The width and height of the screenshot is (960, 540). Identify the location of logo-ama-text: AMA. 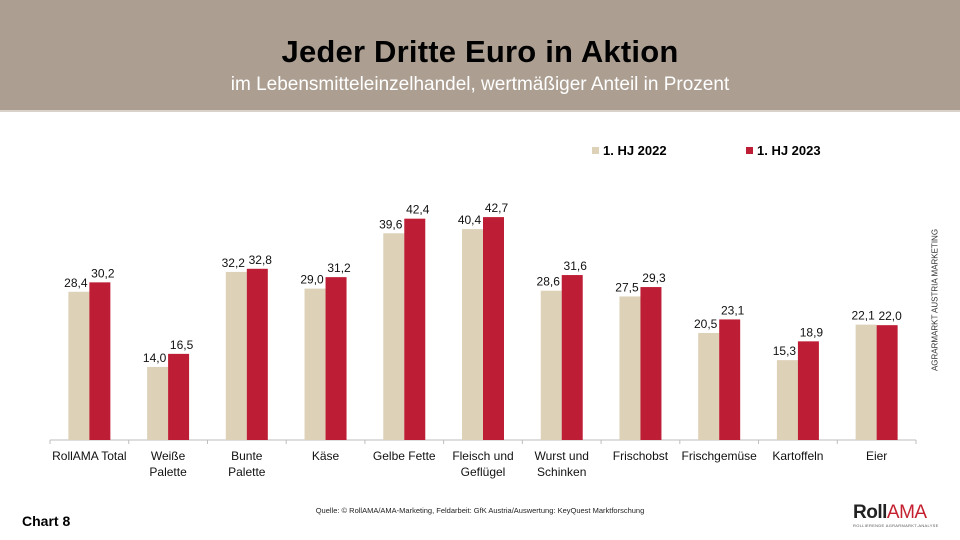
(906, 512).